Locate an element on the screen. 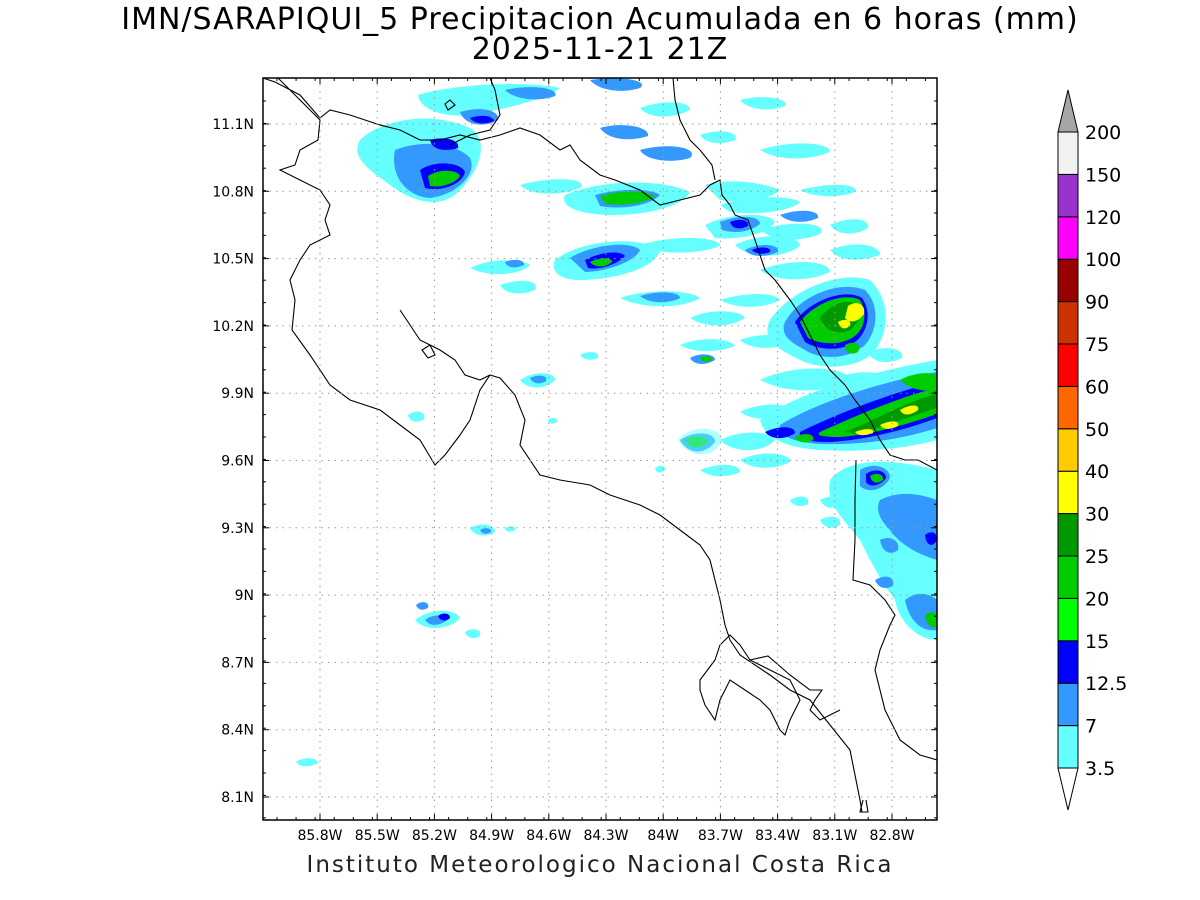  colorbar-bottom-arrow is located at coordinates (1068, 789).